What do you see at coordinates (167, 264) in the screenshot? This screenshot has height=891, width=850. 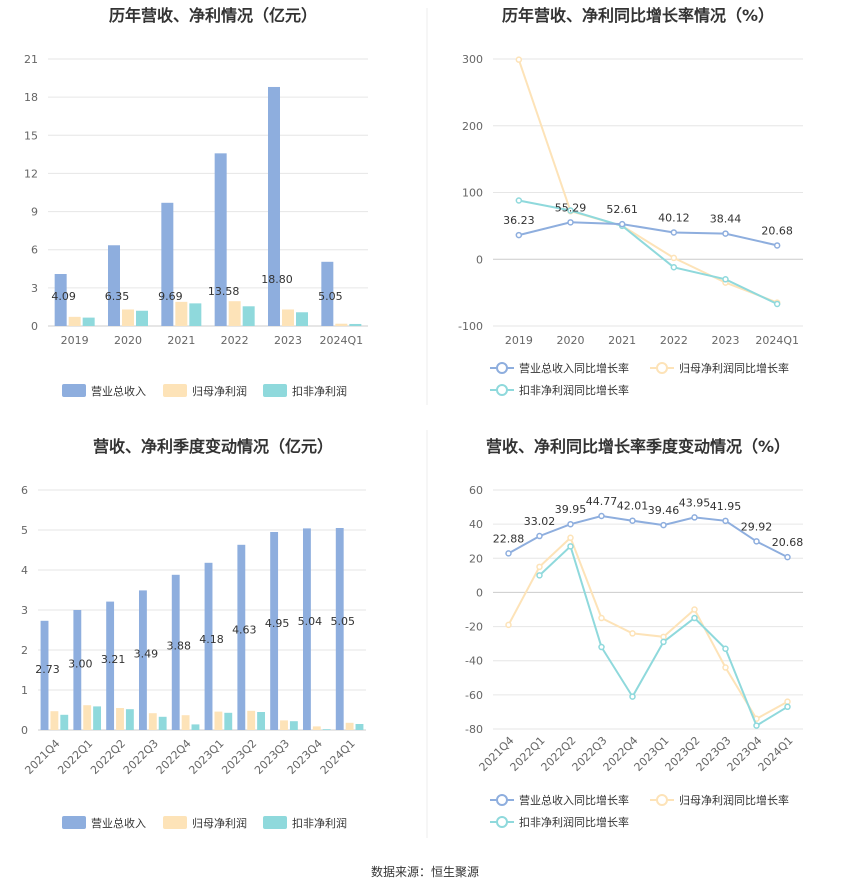 I see `bar-0-2021` at bounding box center [167, 264].